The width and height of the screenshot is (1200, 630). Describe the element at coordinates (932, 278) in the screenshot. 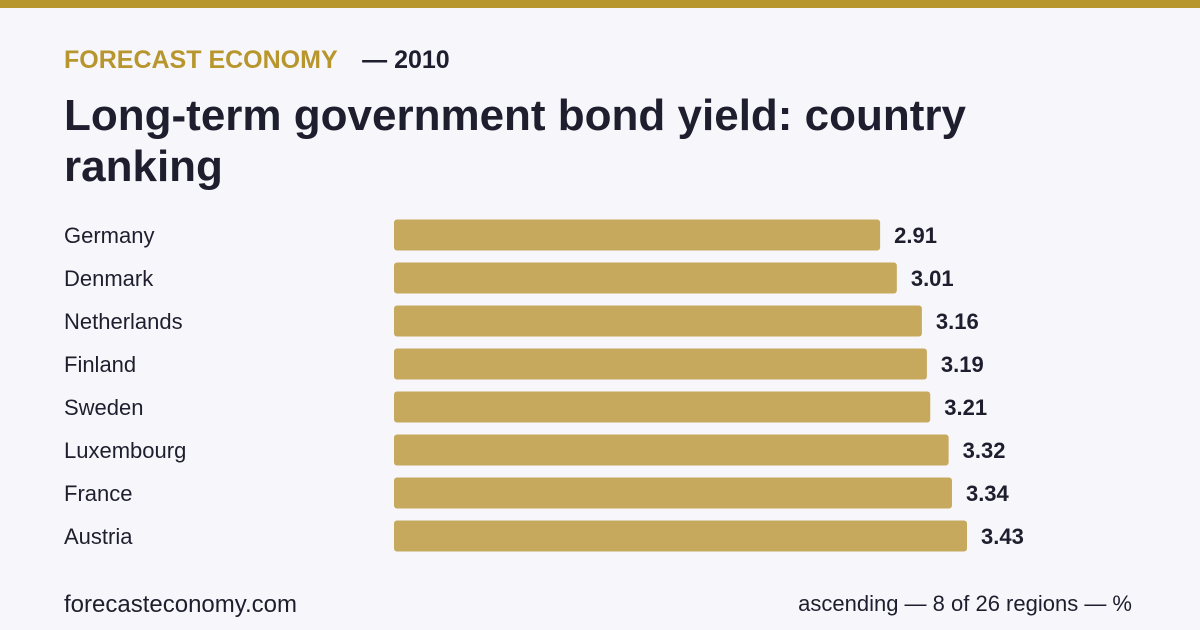

I see `value-label: 3.01` at that location.